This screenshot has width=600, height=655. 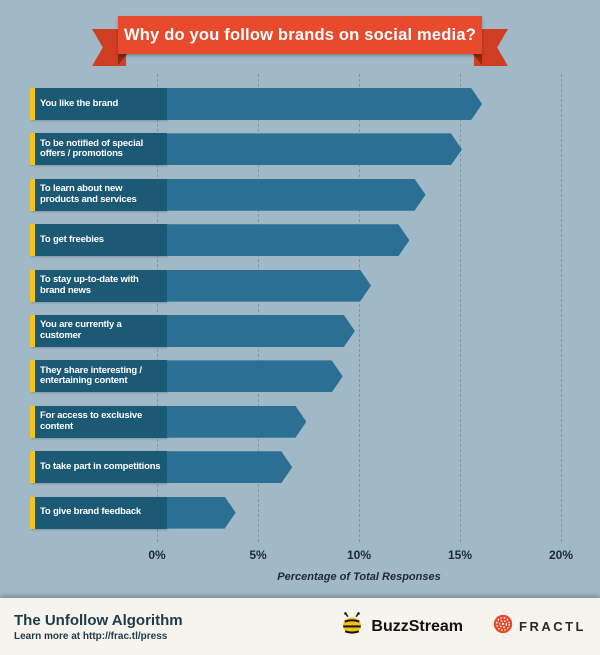 What do you see at coordinates (157, 555) in the screenshot?
I see `x-tick-label: 0%` at bounding box center [157, 555].